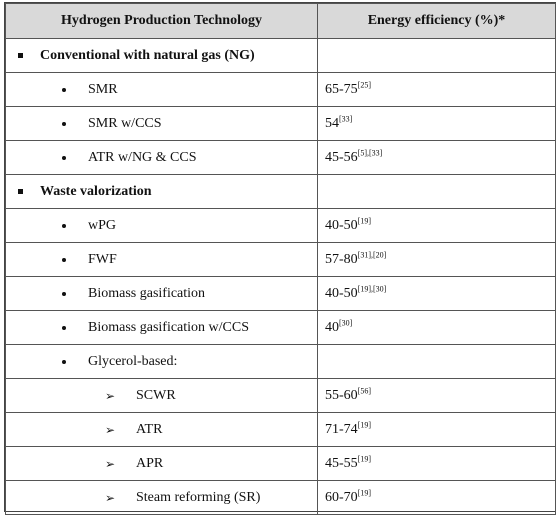 This screenshot has height=516, width=559. Describe the element at coordinates (436, 259) in the screenshot. I see `efficiency-cell: 57-80[31],[20]` at that location.